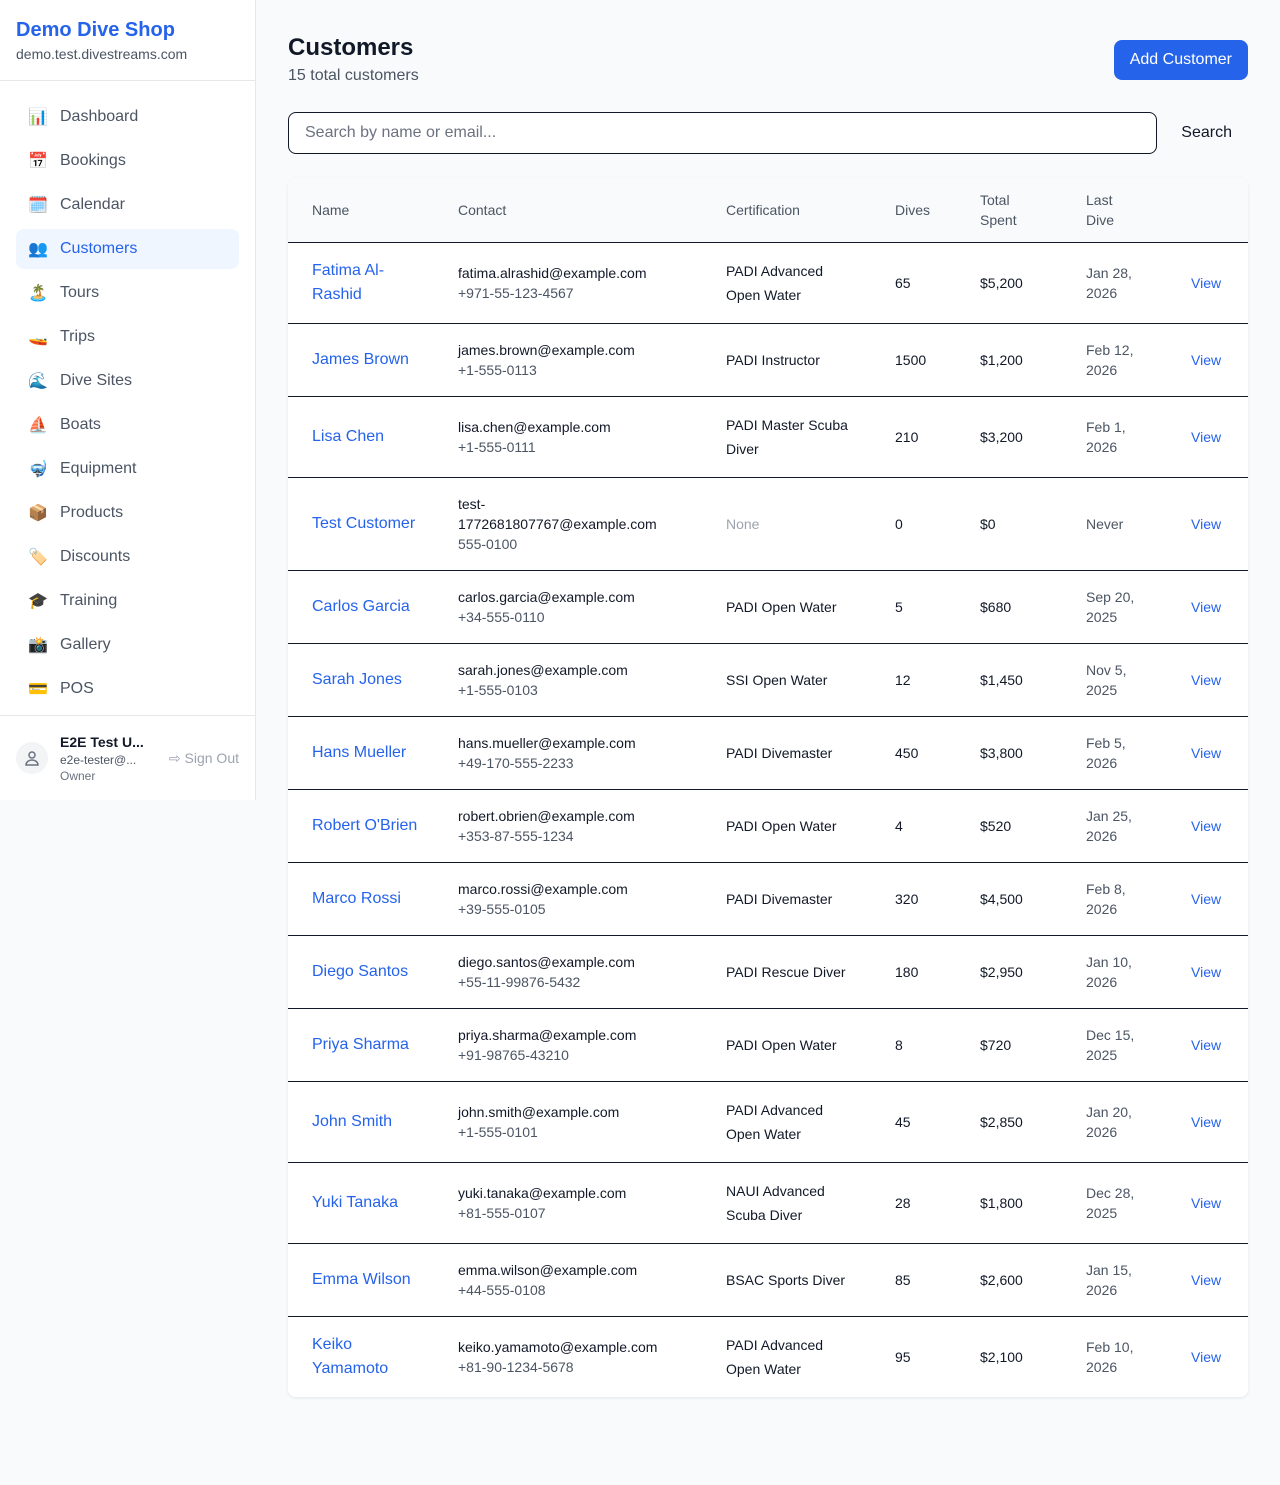 The width and height of the screenshot is (1280, 1485). Describe the element at coordinates (127, 645) in the screenshot. I see `sidebar-item-gallery: 📸 Gallery` at that location.